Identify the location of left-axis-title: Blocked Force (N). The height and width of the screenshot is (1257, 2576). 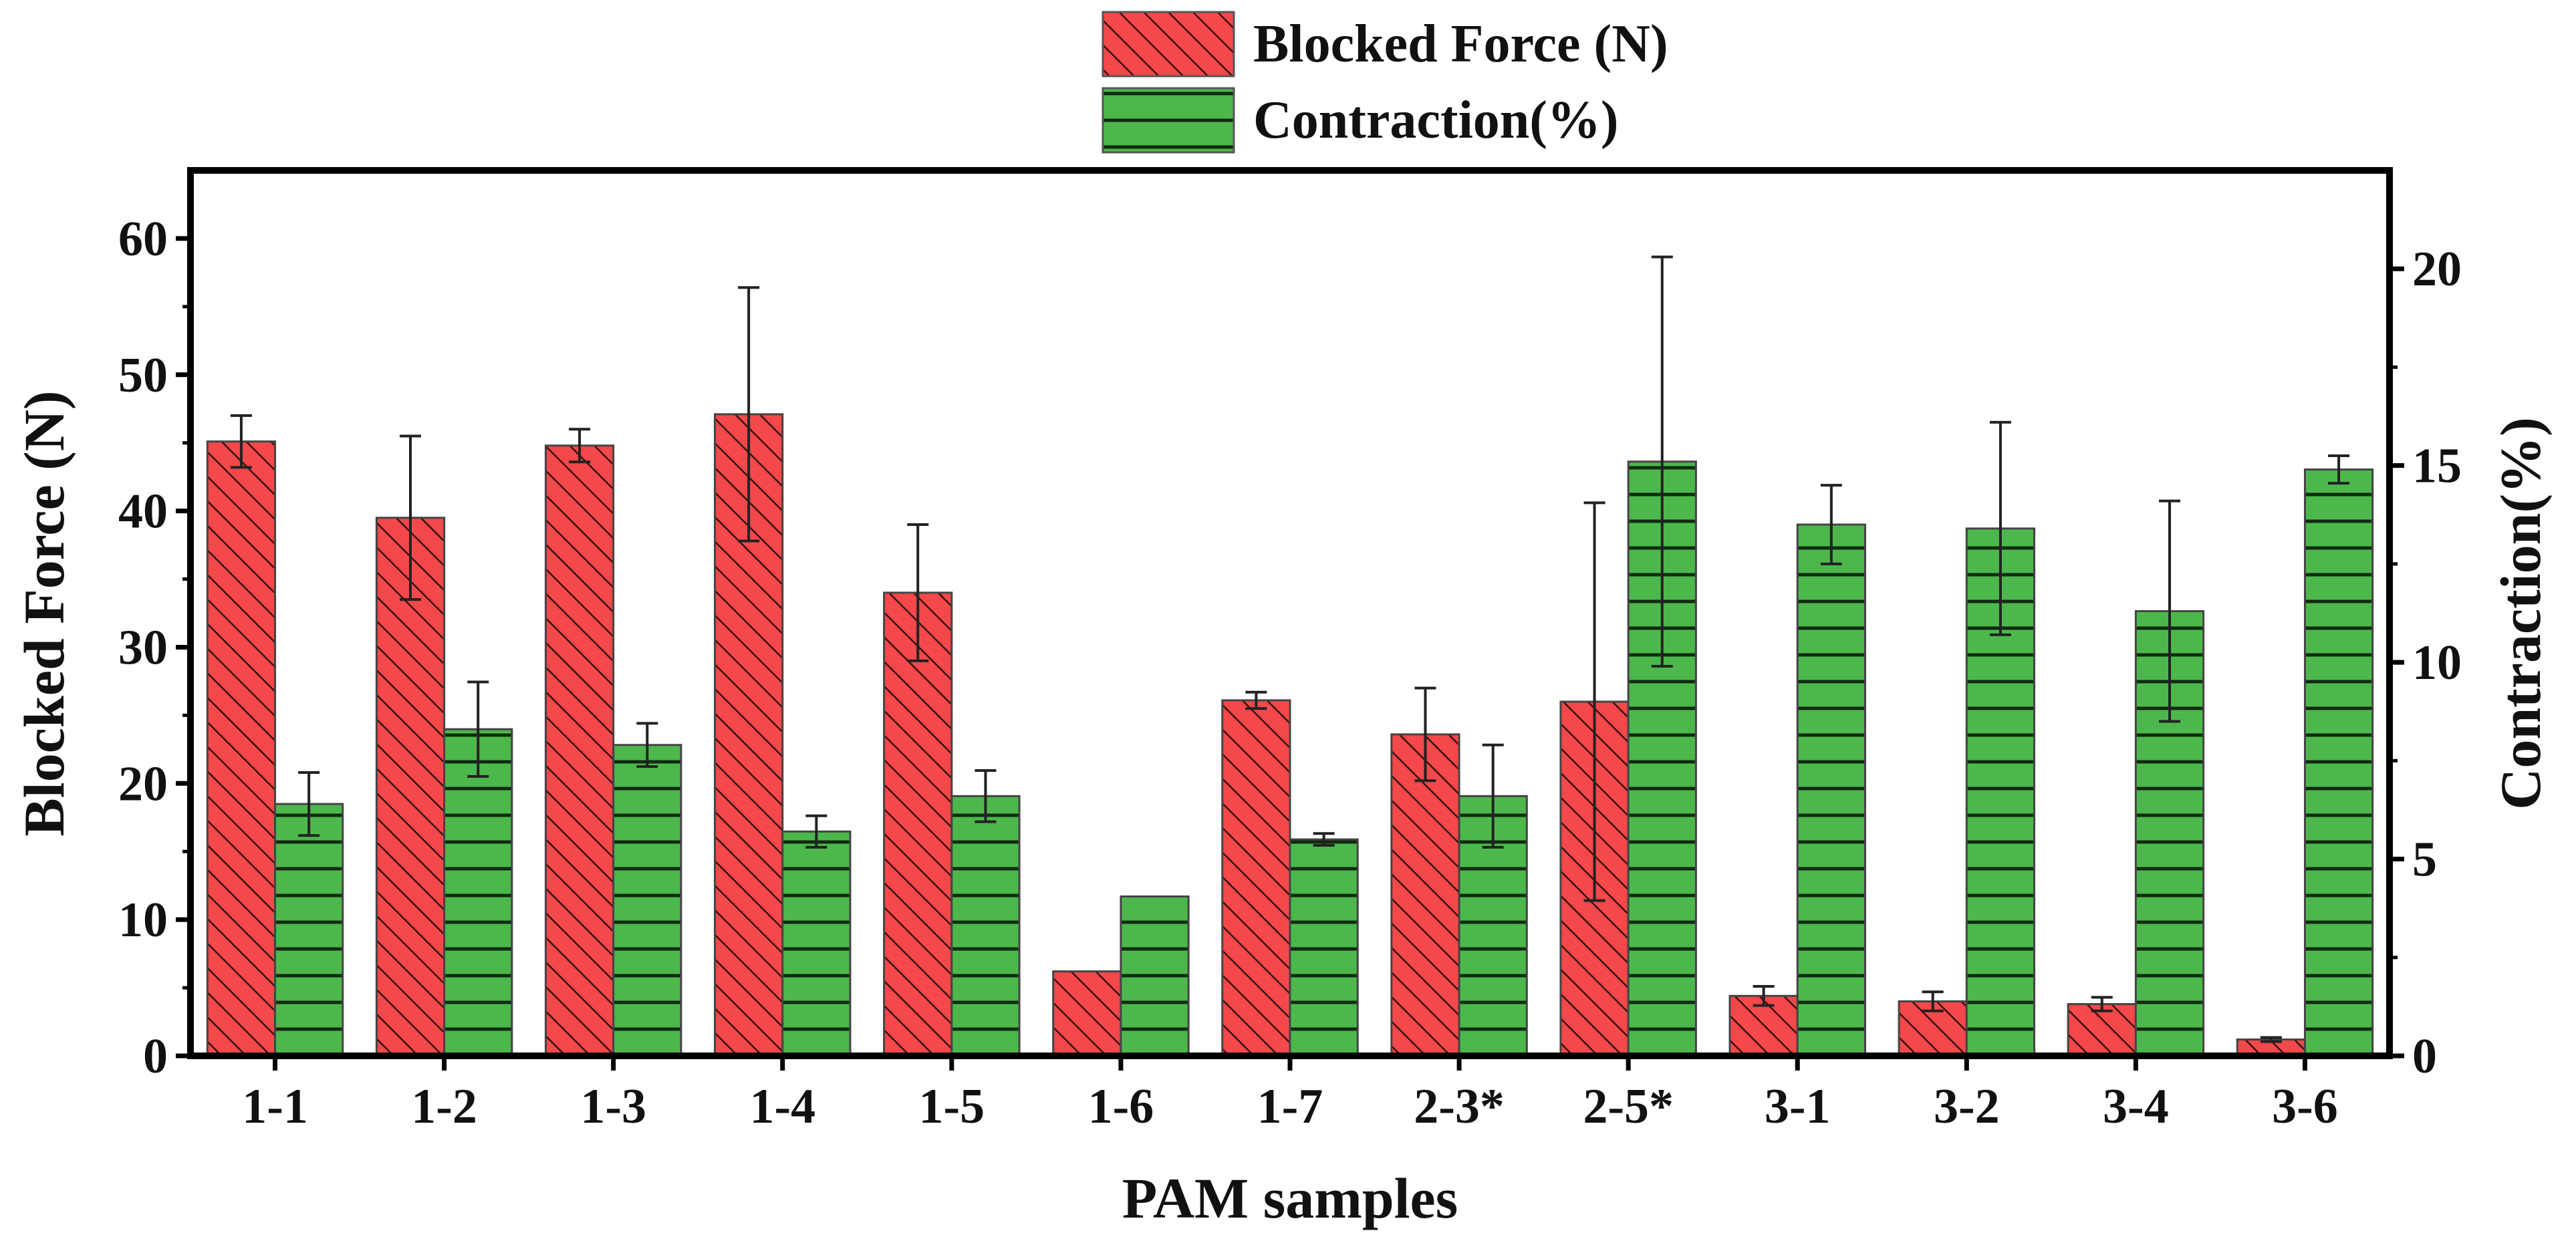
(44, 613).